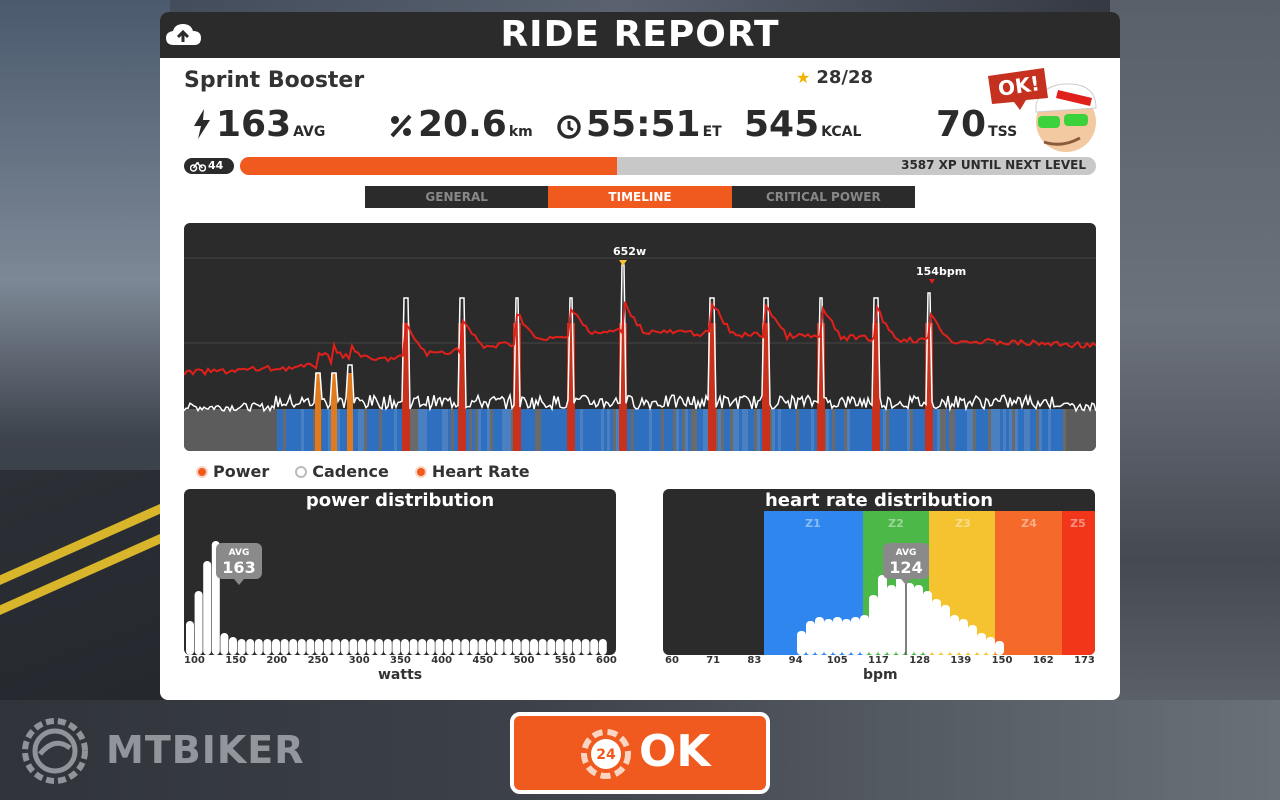  I want to click on hr-avg-value: 124, so click(905, 567).